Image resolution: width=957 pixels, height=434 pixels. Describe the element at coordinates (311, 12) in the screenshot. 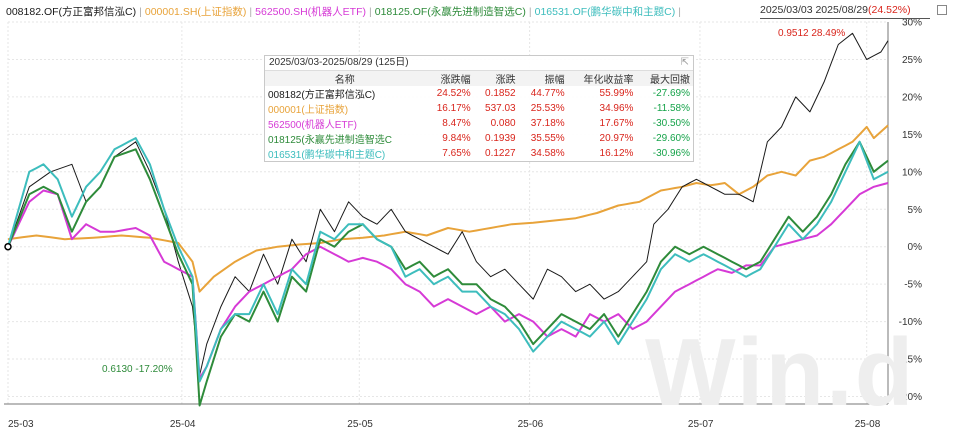

I see `legend-item: 562500.SH(机器人ETF)` at that location.